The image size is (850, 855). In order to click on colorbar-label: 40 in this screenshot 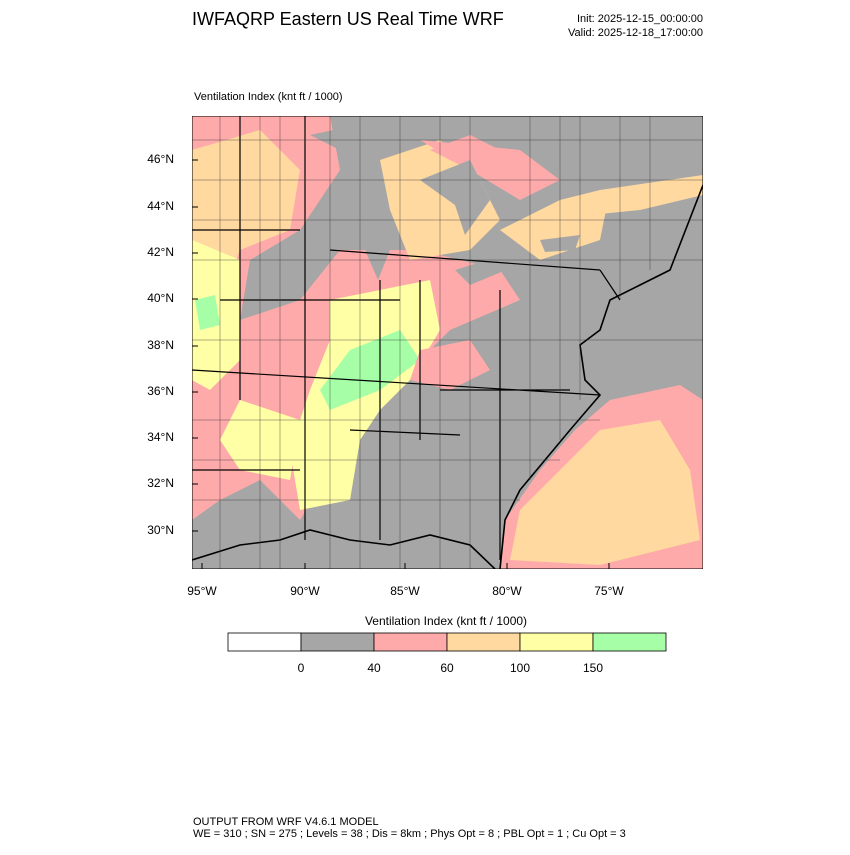, I will do `click(374, 668)`.